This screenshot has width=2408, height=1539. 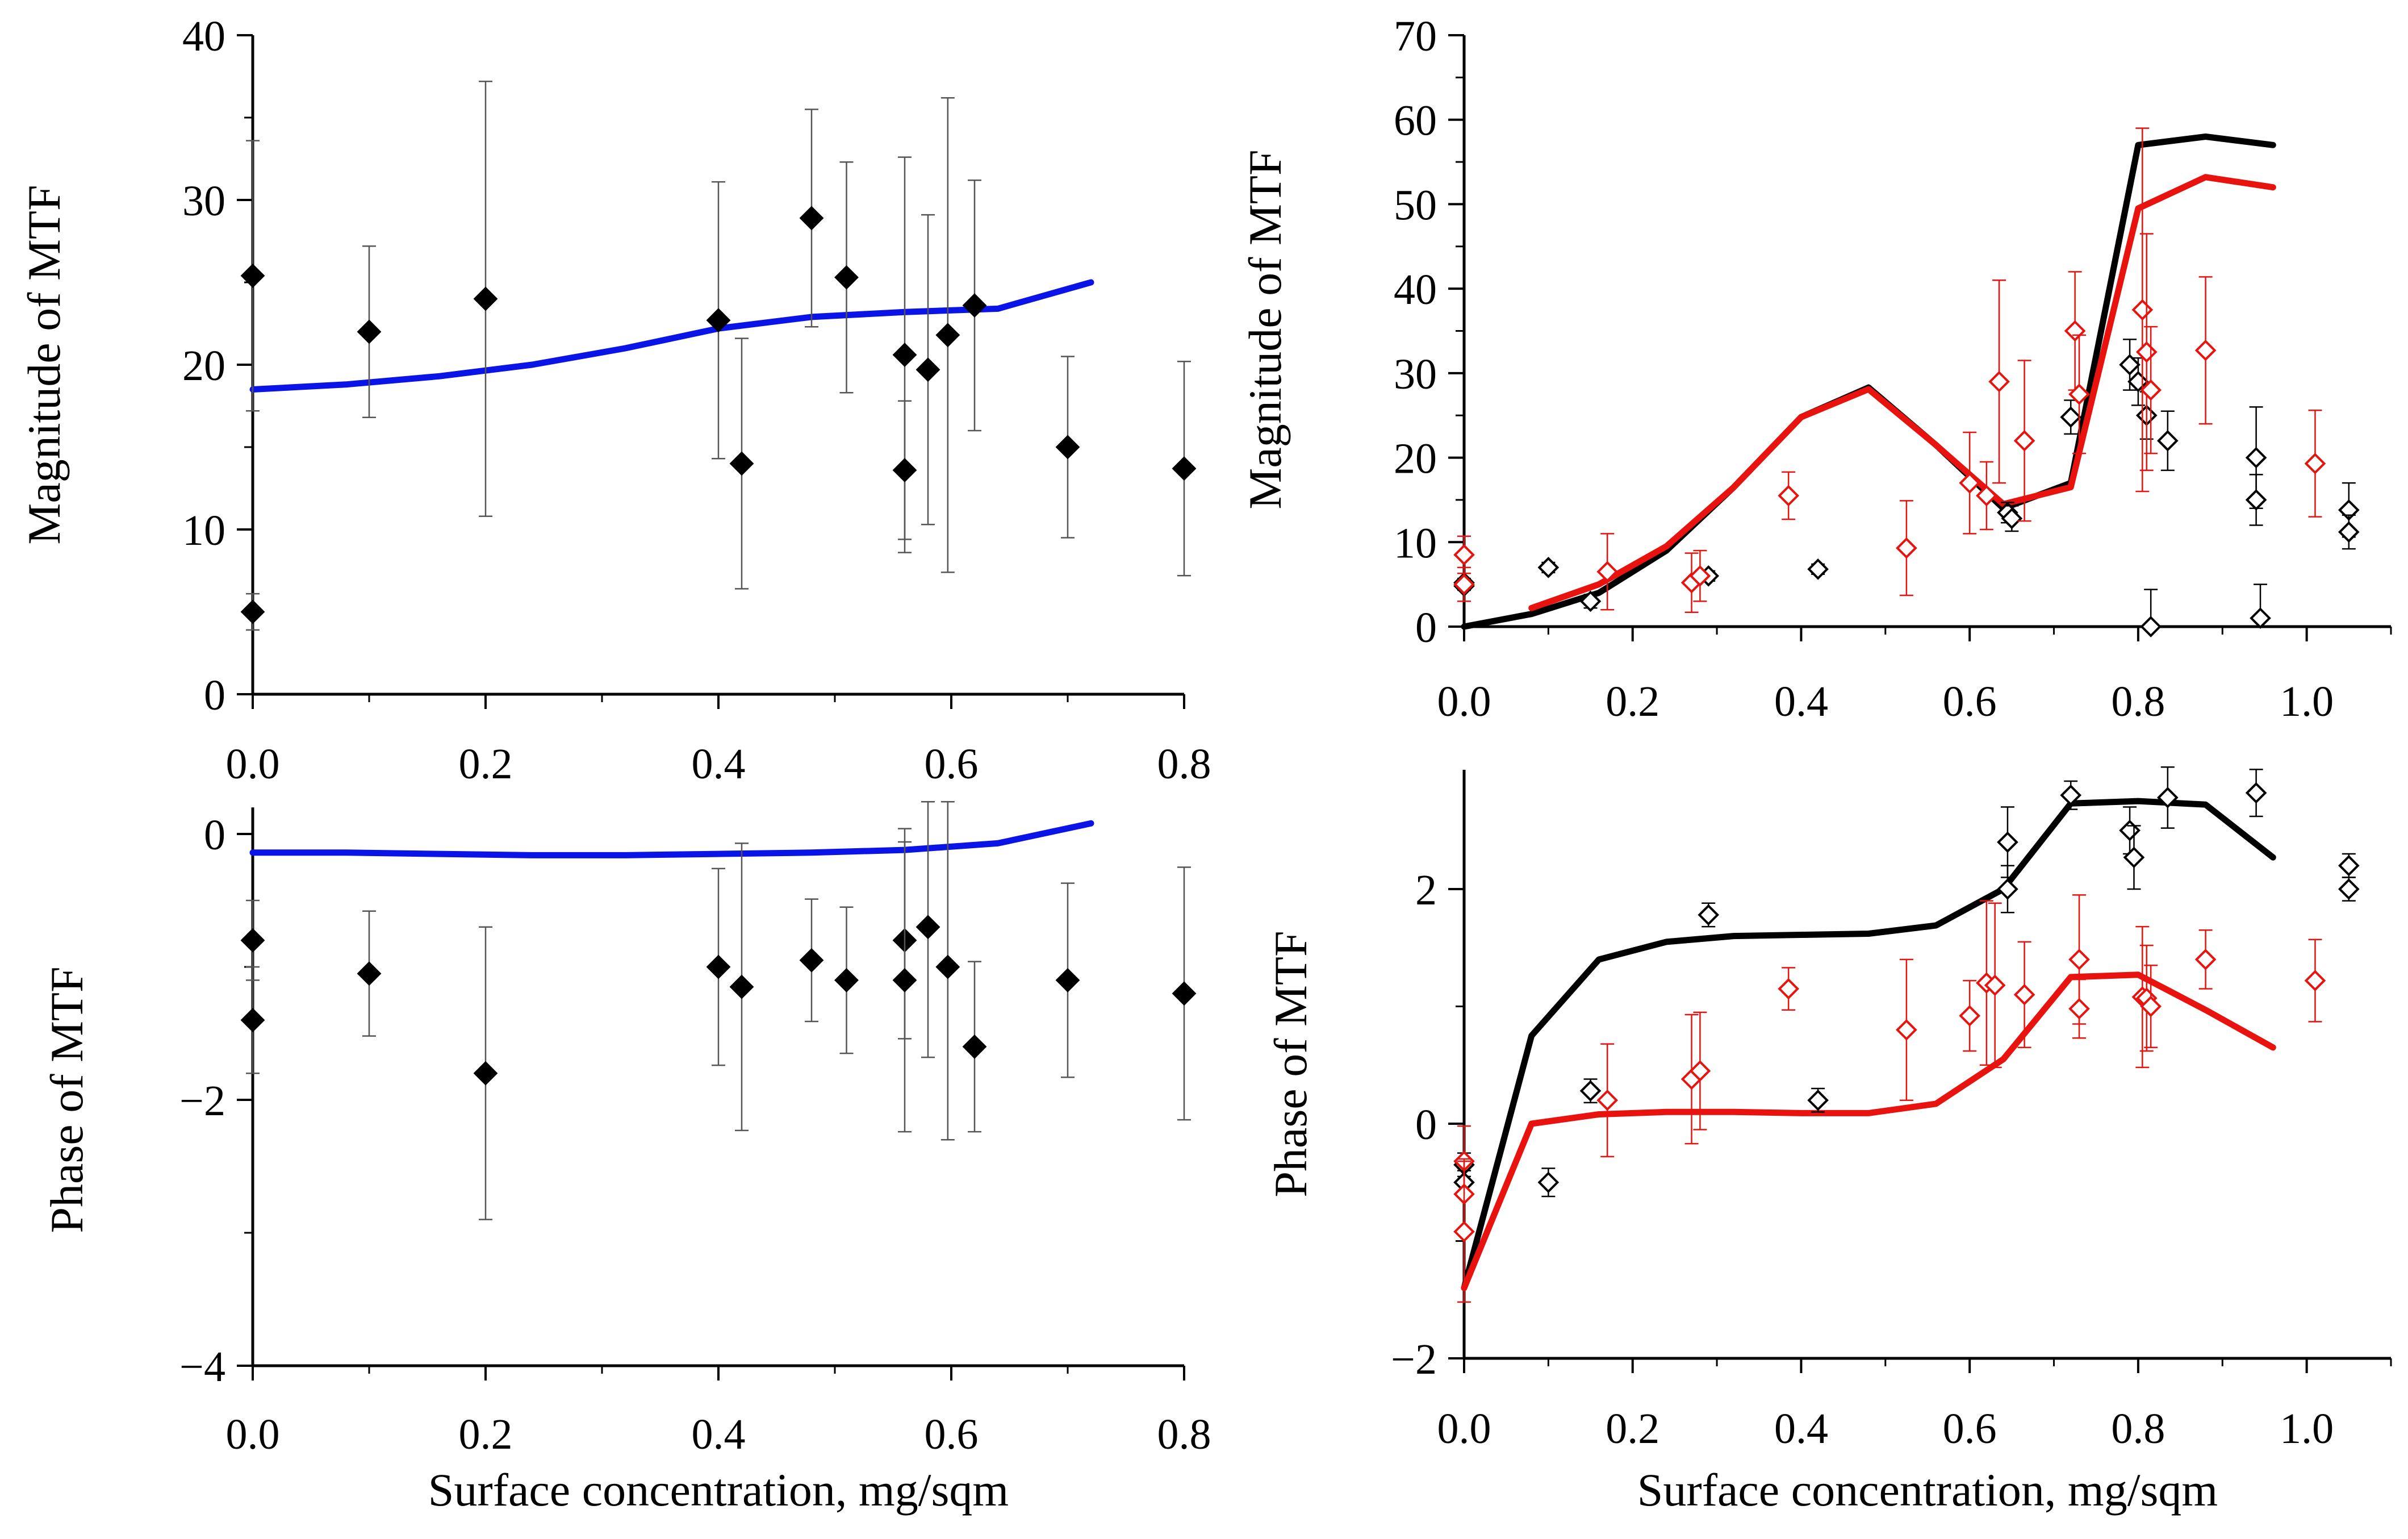 I want to click on y-tick-label: 50, so click(x=1415, y=205).